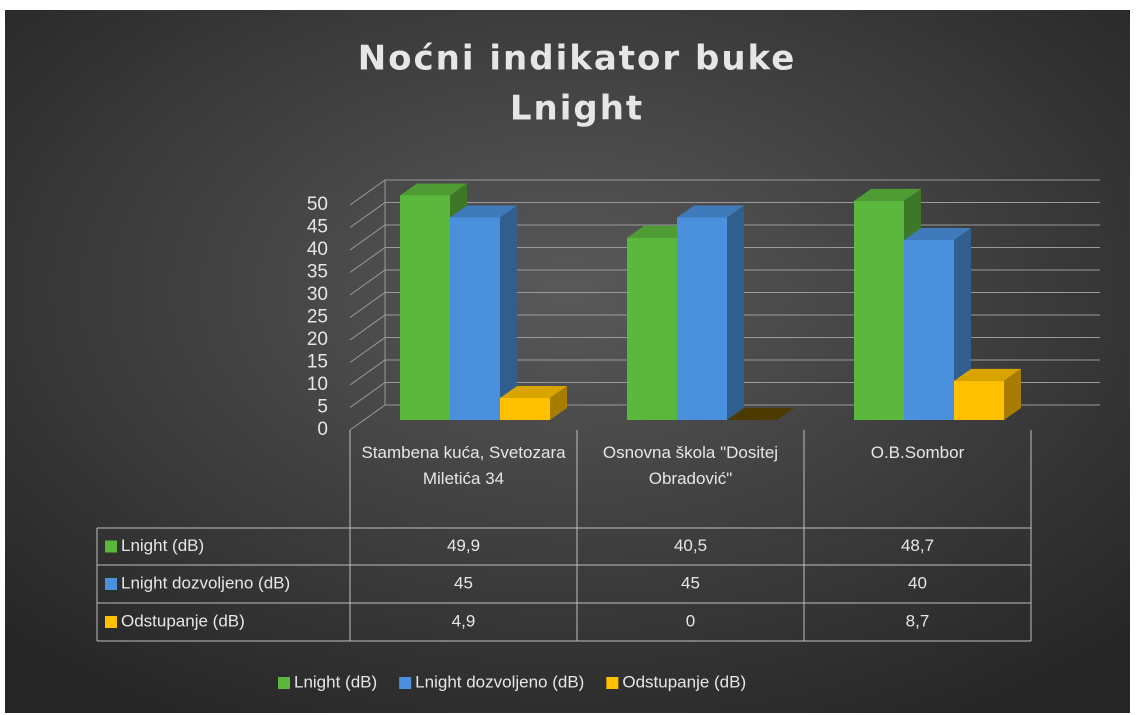 The image size is (1136, 715). What do you see at coordinates (205, 582) in the screenshot?
I see `table-row-label: Lnight dozvoljeno (dB)` at bounding box center [205, 582].